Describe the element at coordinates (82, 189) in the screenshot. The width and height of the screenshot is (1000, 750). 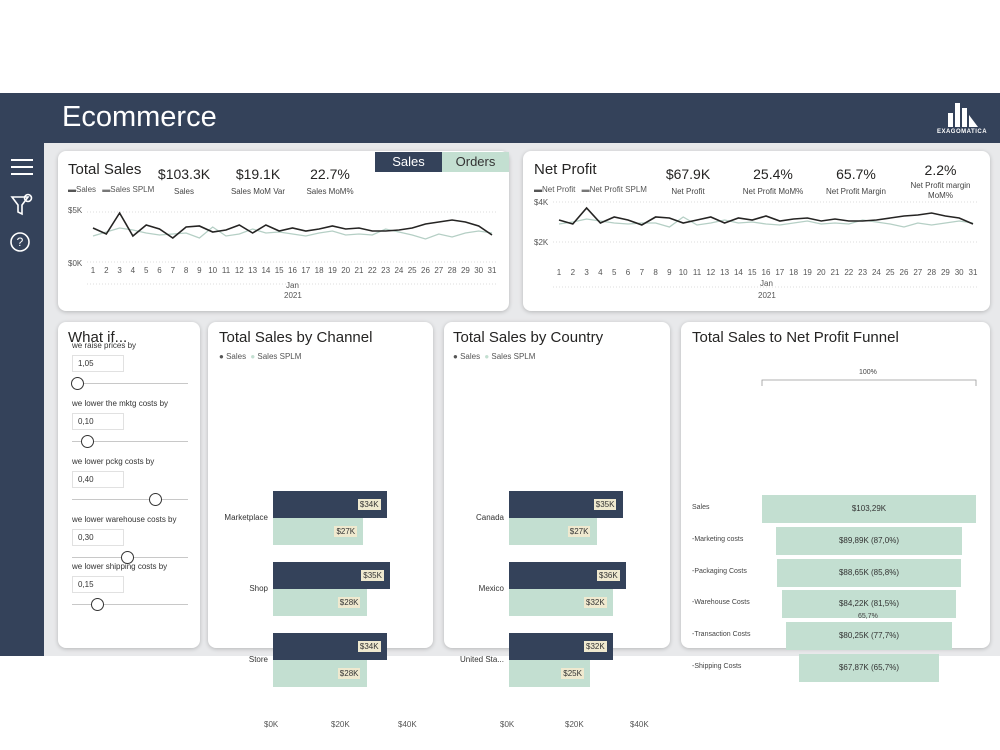
I see `legend-sales: ▬Sales` at that location.